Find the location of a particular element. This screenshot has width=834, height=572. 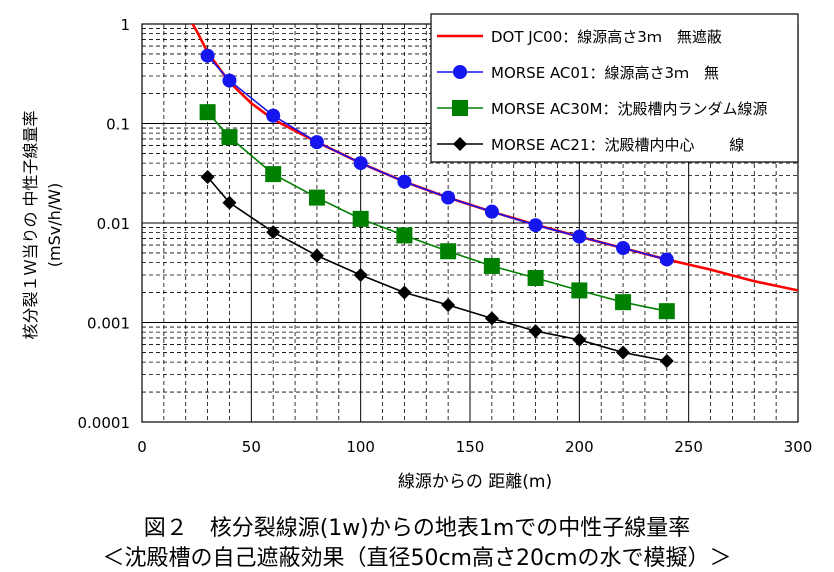

legend-label: MORSE AC30M：沈殿槽内ランダム線源 is located at coordinates (629, 109).